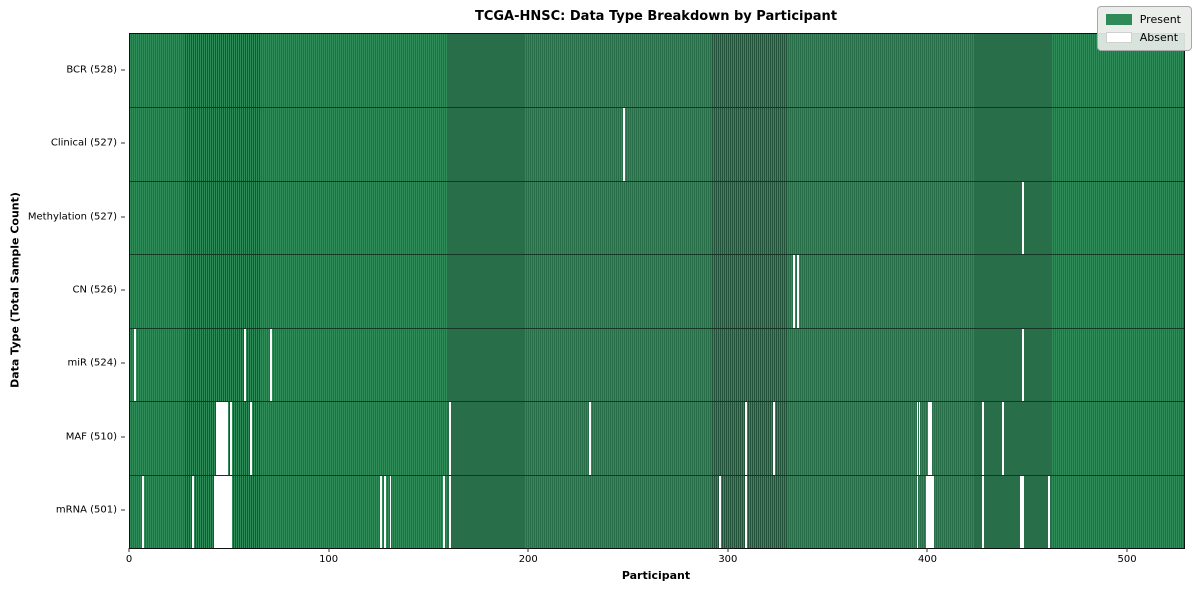  Describe the element at coordinates (83, 143) in the screenshot. I see `y-tick-label: Clinical (527)` at that location.